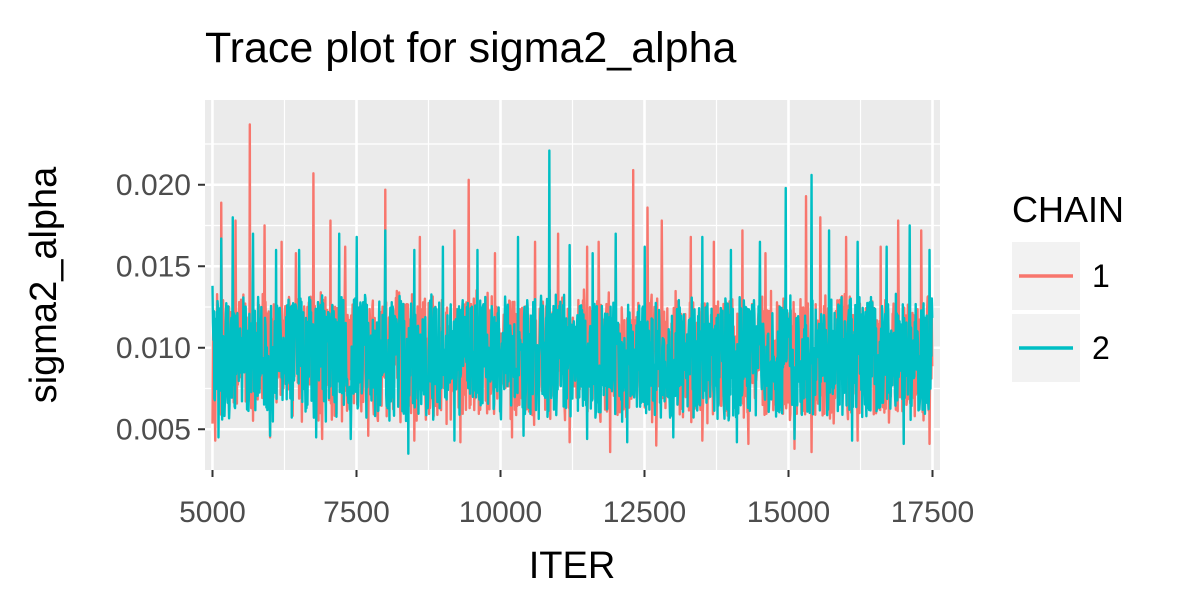 Image resolution: width=1200 pixels, height=605 pixels. Describe the element at coordinates (153, 429) in the screenshot. I see `y-tick-label: 0.005` at that location.